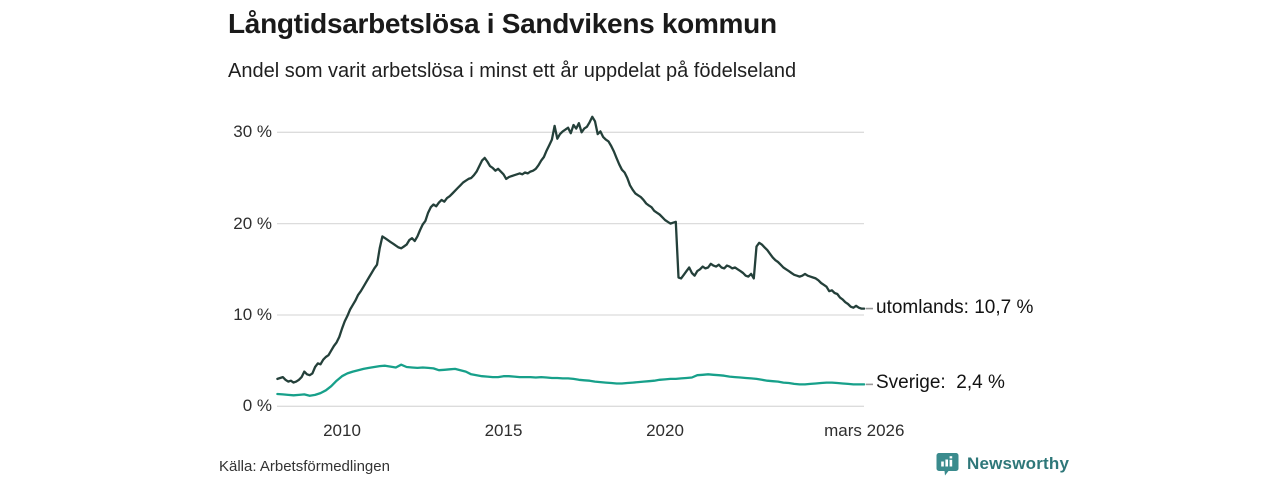  Describe the element at coordinates (1018, 463) in the screenshot. I see `newsworthy-wordmark: Newsworthy` at that location.